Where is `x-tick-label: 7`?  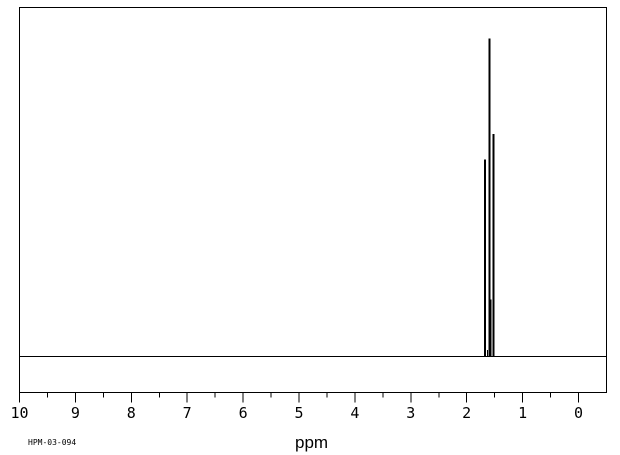
x-tick-label: 7 is located at coordinates (187, 413).